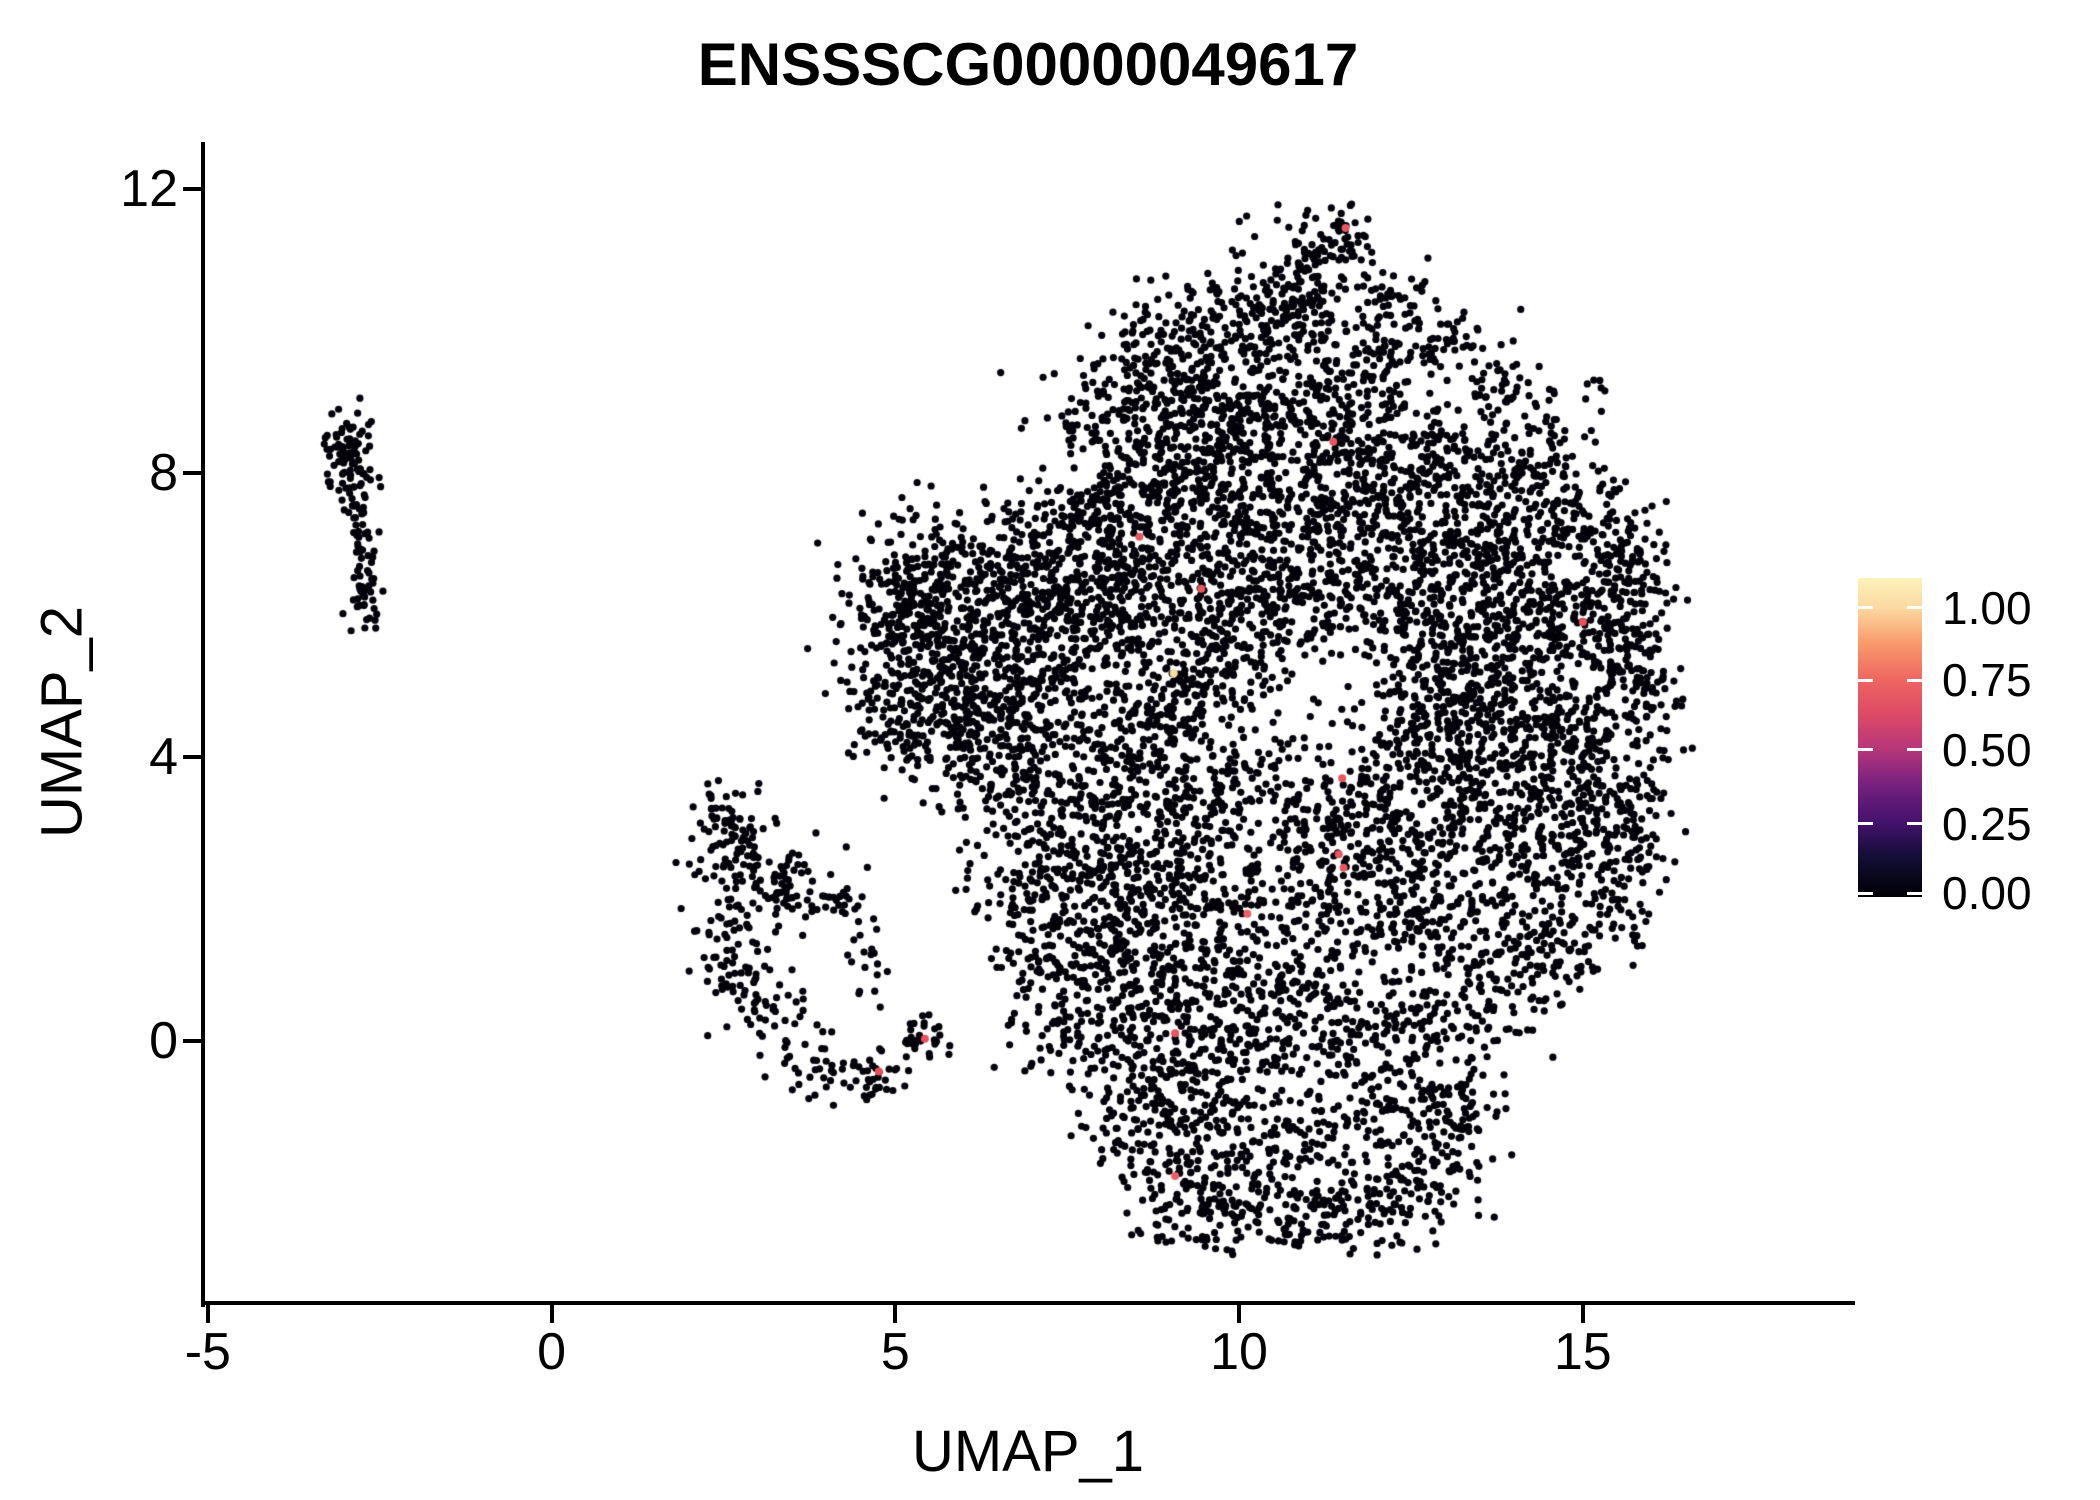 The height and width of the screenshot is (1500, 2100). What do you see at coordinates (1028, 1303) in the screenshot?
I see `x-axis-line` at bounding box center [1028, 1303].